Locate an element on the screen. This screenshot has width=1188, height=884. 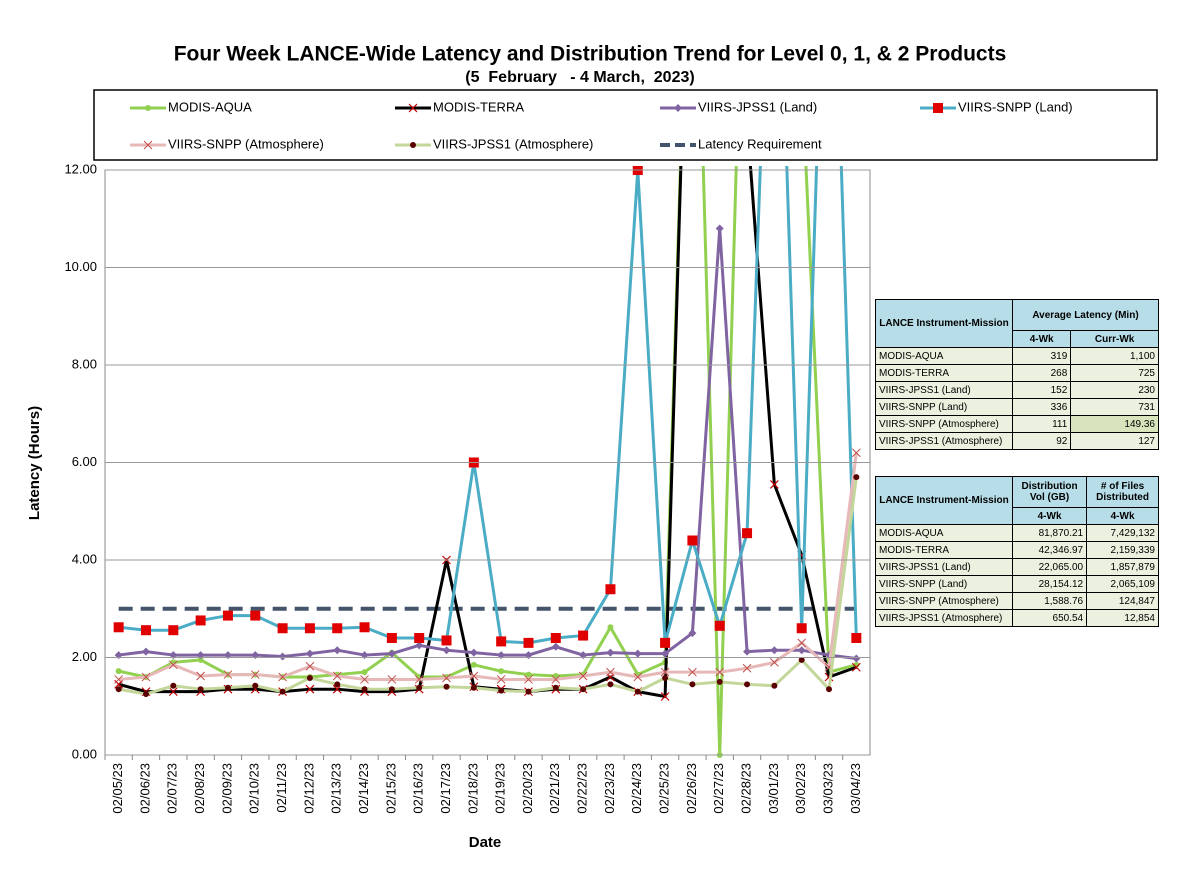
table-cell: MODIS-AQUA is located at coordinates (944, 533).